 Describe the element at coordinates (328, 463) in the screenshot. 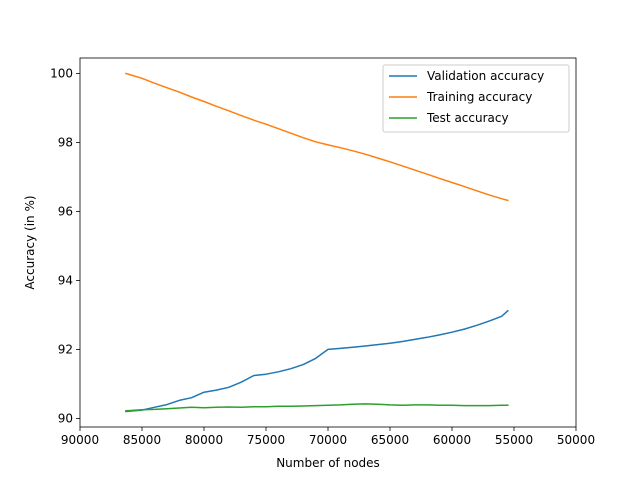

I see `x-axis-label: Number of nodes` at that location.